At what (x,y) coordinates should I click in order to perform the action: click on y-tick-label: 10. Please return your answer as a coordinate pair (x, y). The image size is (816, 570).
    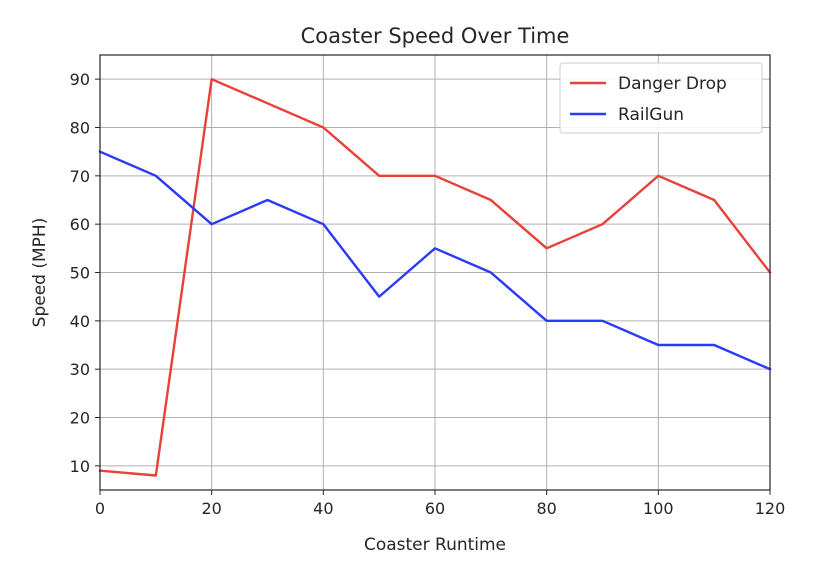
    Looking at the image, I should click on (80, 466).